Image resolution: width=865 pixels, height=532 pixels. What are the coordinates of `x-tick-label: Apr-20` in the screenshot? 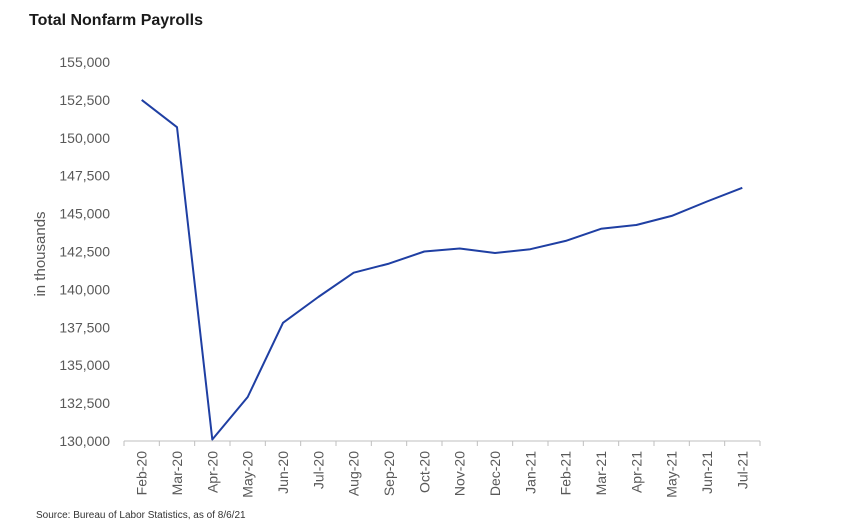 It's located at (212, 472).